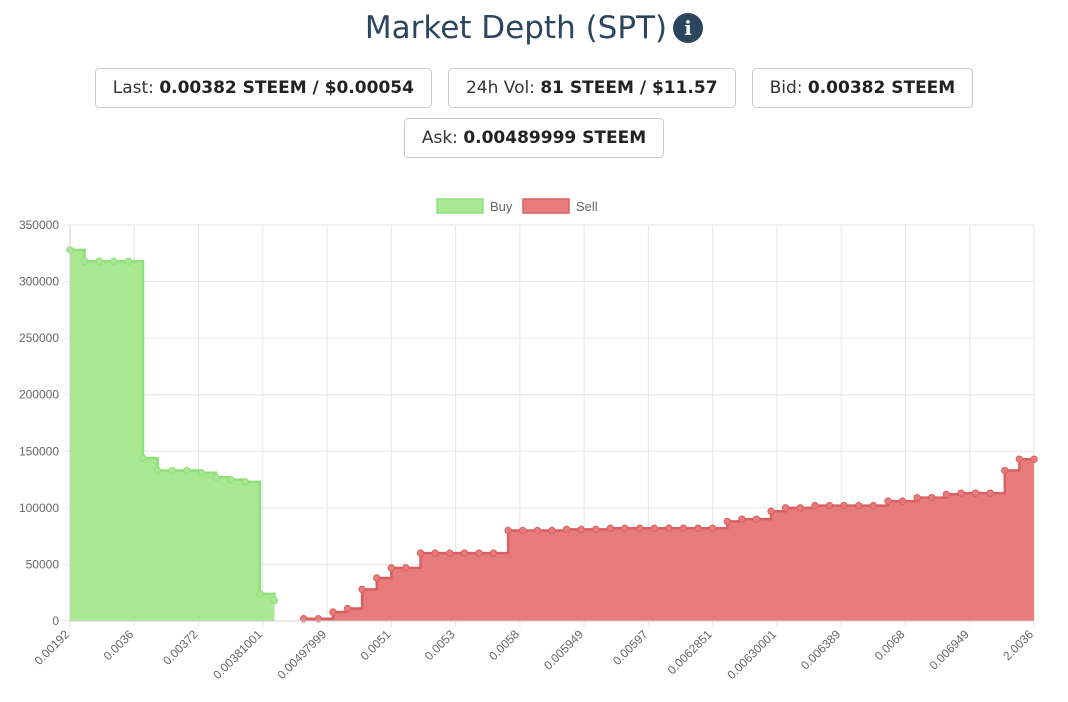  What do you see at coordinates (629, 88) in the screenshot?
I see `stat-vol-value: 81 STEEM / $11.57` at bounding box center [629, 88].